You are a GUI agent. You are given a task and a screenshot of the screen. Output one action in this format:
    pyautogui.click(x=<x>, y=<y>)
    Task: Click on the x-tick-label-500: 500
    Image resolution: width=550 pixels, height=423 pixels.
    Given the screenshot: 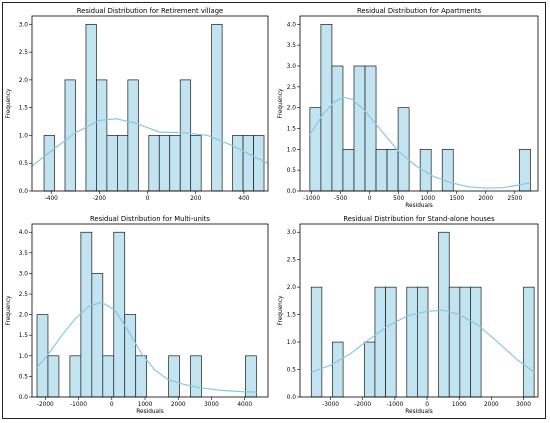 What is the action you would take?
    pyautogui.click(x=398, y=199)
    